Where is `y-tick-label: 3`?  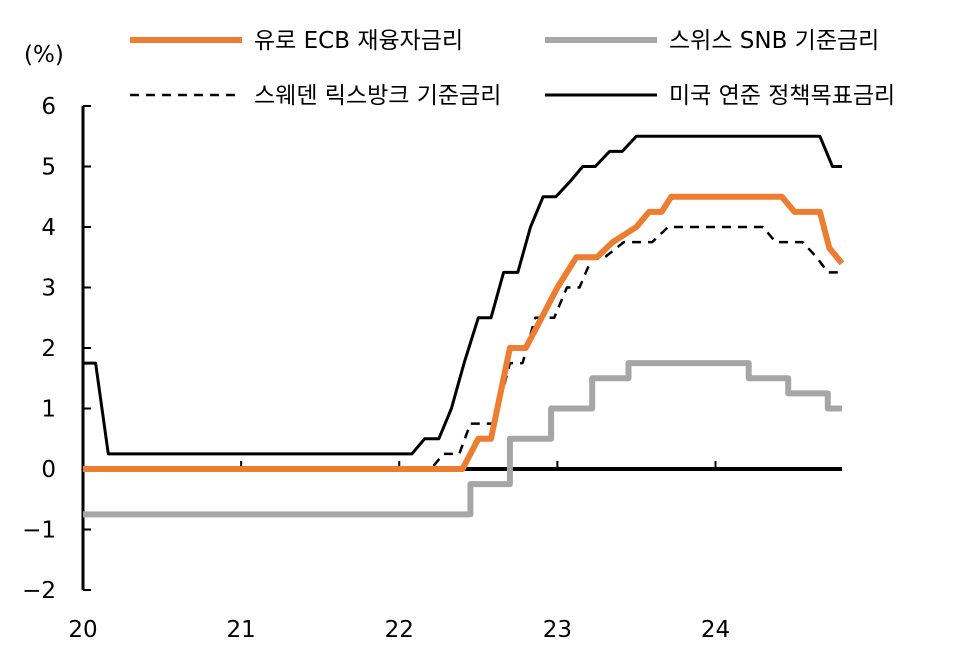
y-tick-label: 3 is located at coordinates (48, 289).